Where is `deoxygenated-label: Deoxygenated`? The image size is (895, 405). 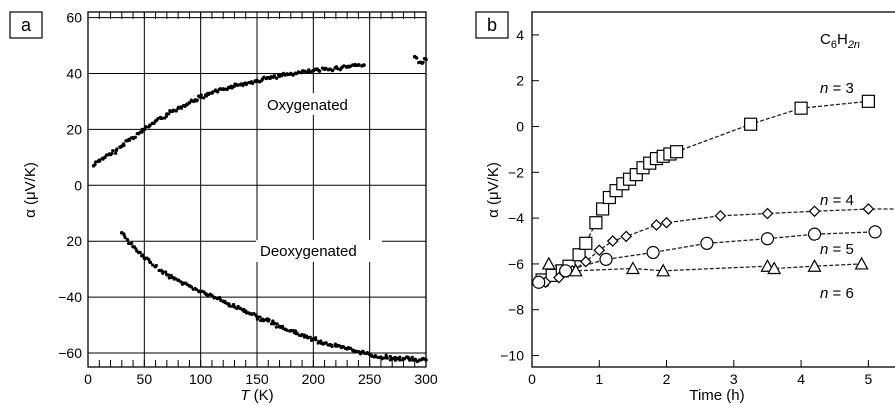 deoxygenated-label: Deoxygenated is located at coordinates (308, 251).